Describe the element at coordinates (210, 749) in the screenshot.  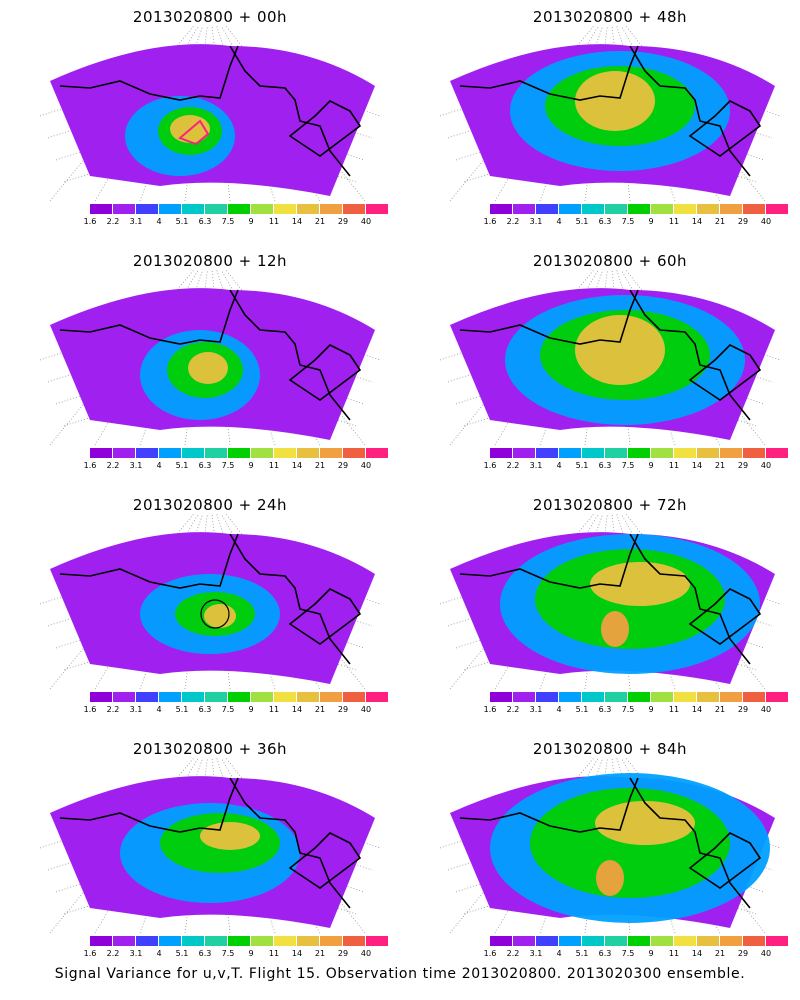
I see `panel-title: 2013020800 + 36h` at that location.